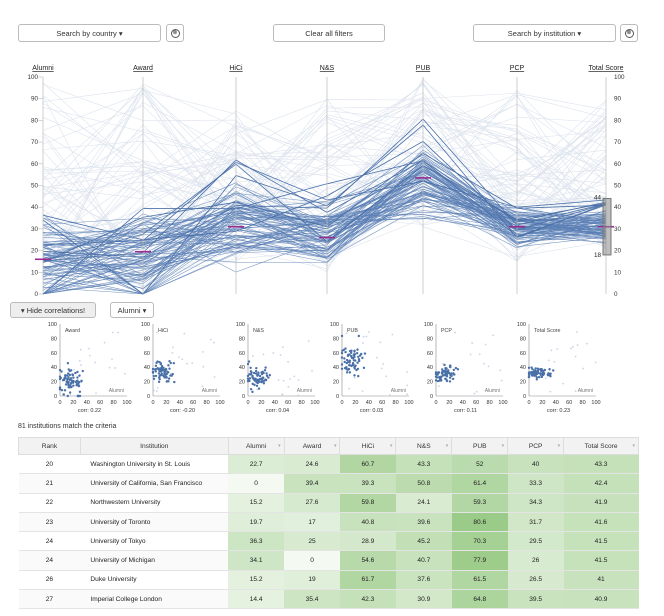 The image size is (664, 616). What do you see at coordinates (601, 483) in the screenshot?
I see `score-cell: 42.4` at bounding box center [601, 483].